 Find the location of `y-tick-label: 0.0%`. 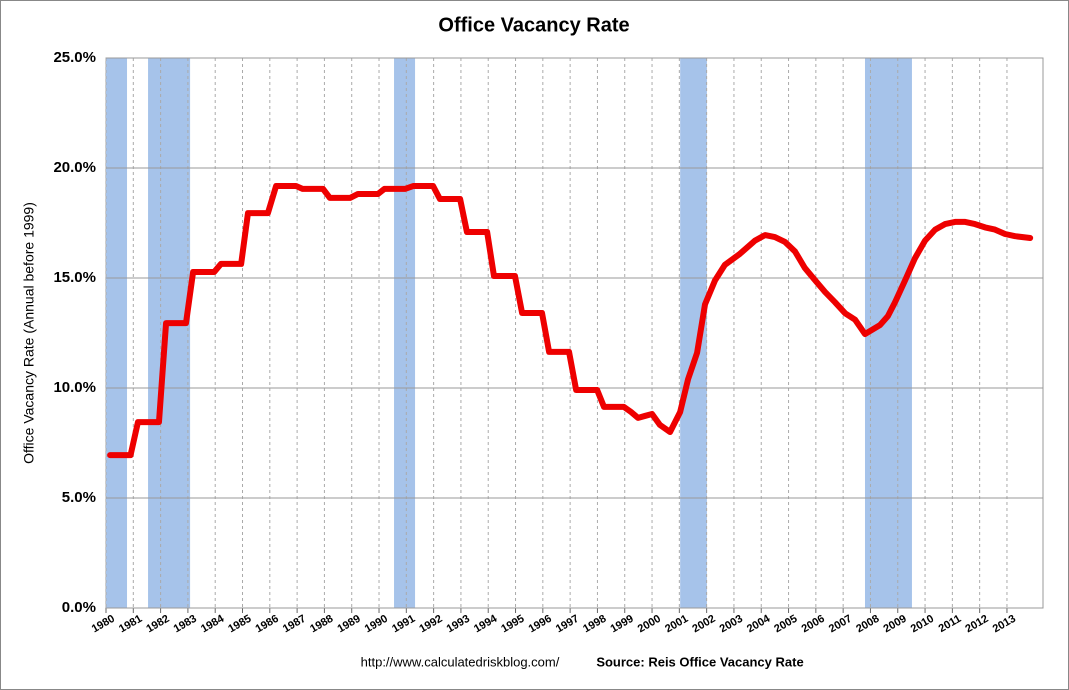

y-tick-label: 0.0% is located at coordinates (79, 607).